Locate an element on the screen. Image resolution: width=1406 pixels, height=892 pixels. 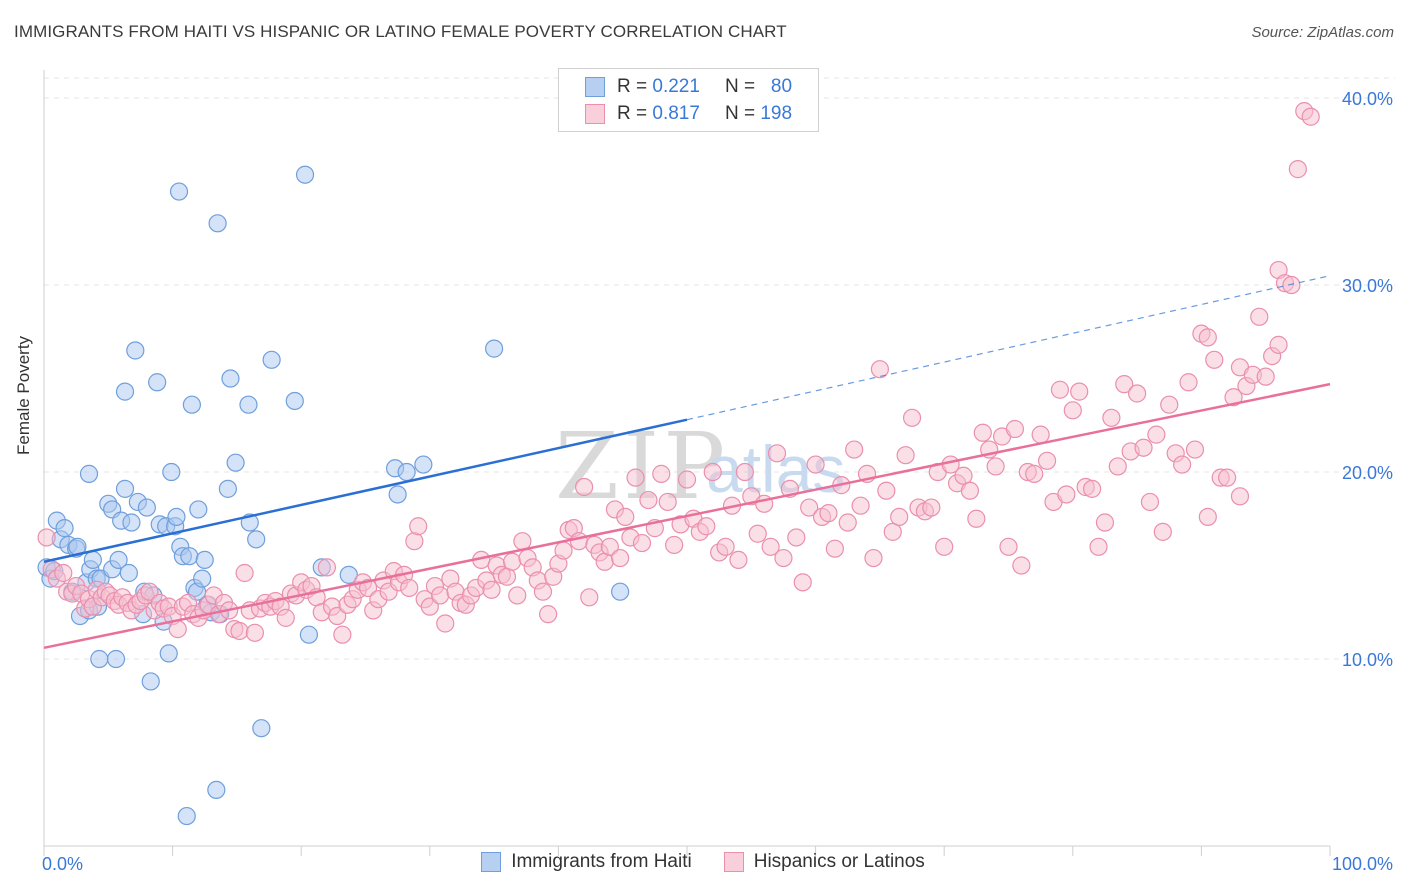
y-axis-title: Female Poverty is located at coordinates (23, 395).